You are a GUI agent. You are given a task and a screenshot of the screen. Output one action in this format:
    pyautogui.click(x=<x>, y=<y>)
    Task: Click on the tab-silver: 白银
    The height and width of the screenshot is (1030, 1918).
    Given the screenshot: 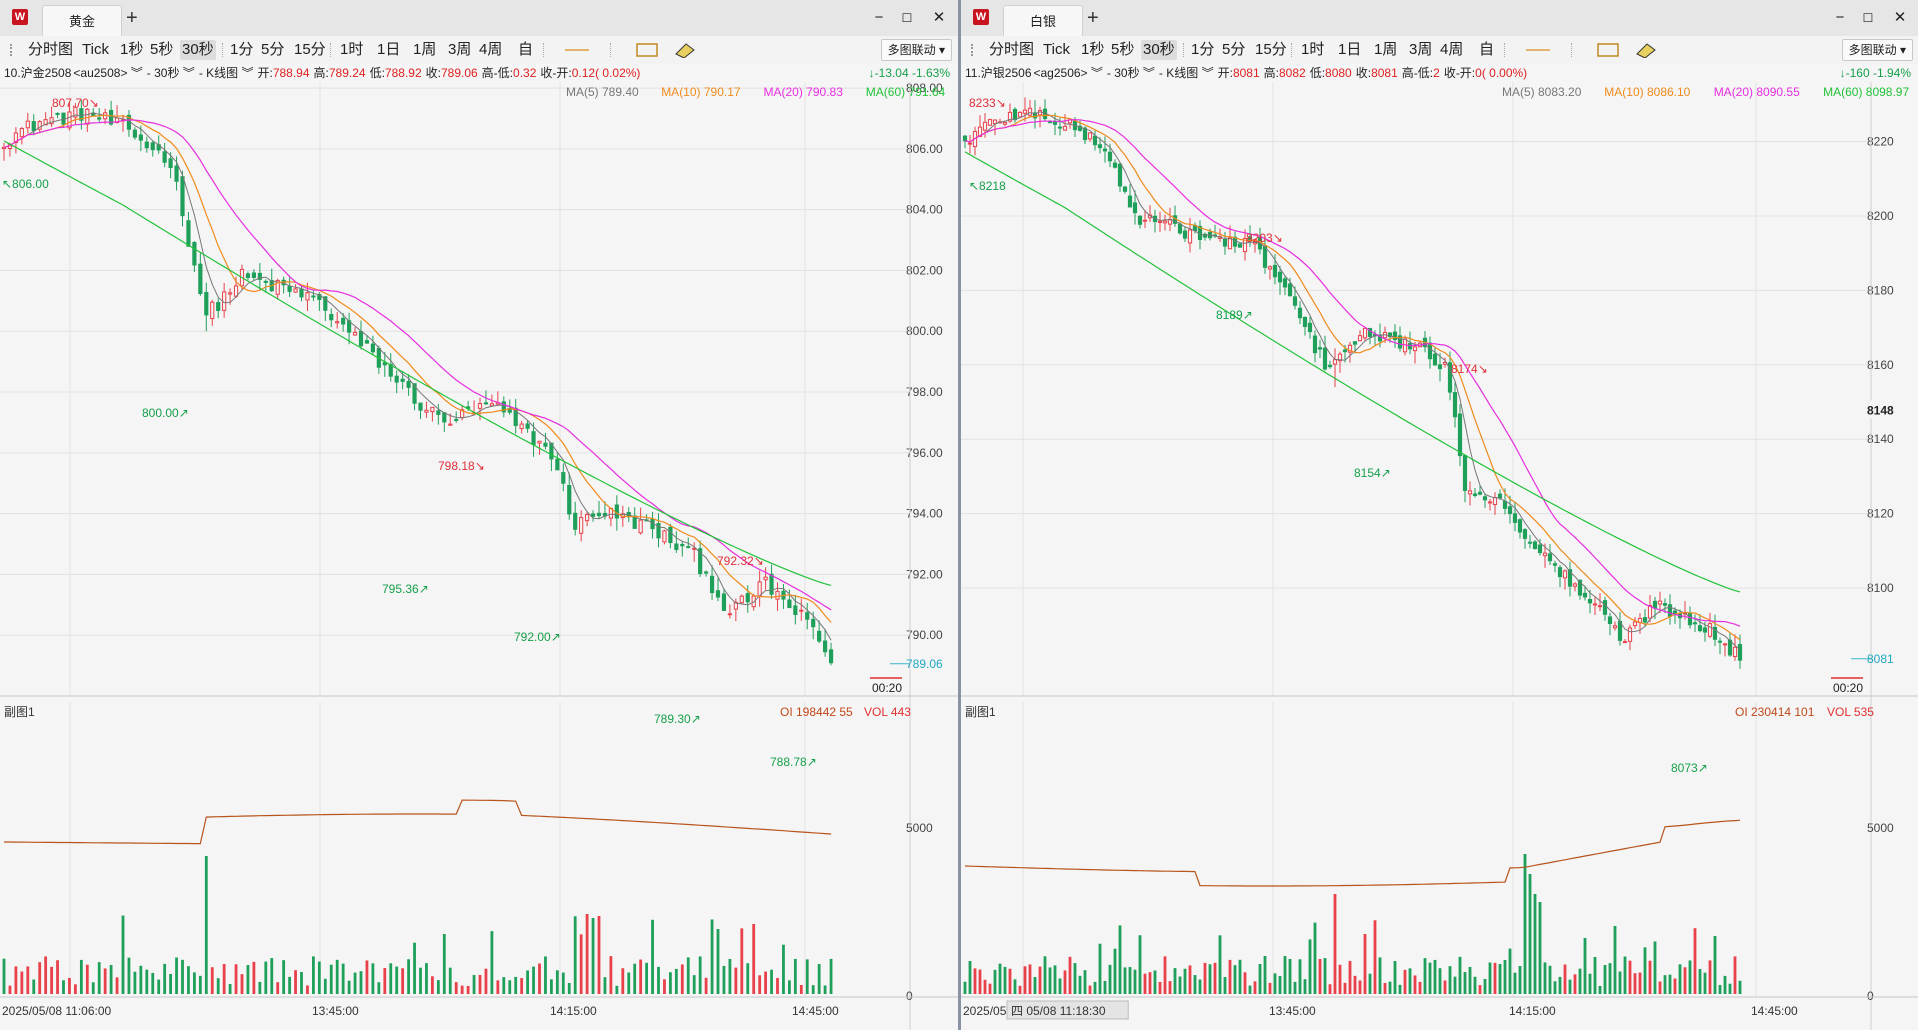 What is the action you would take?
    pyautogui.click(x=1043, y=21)
    